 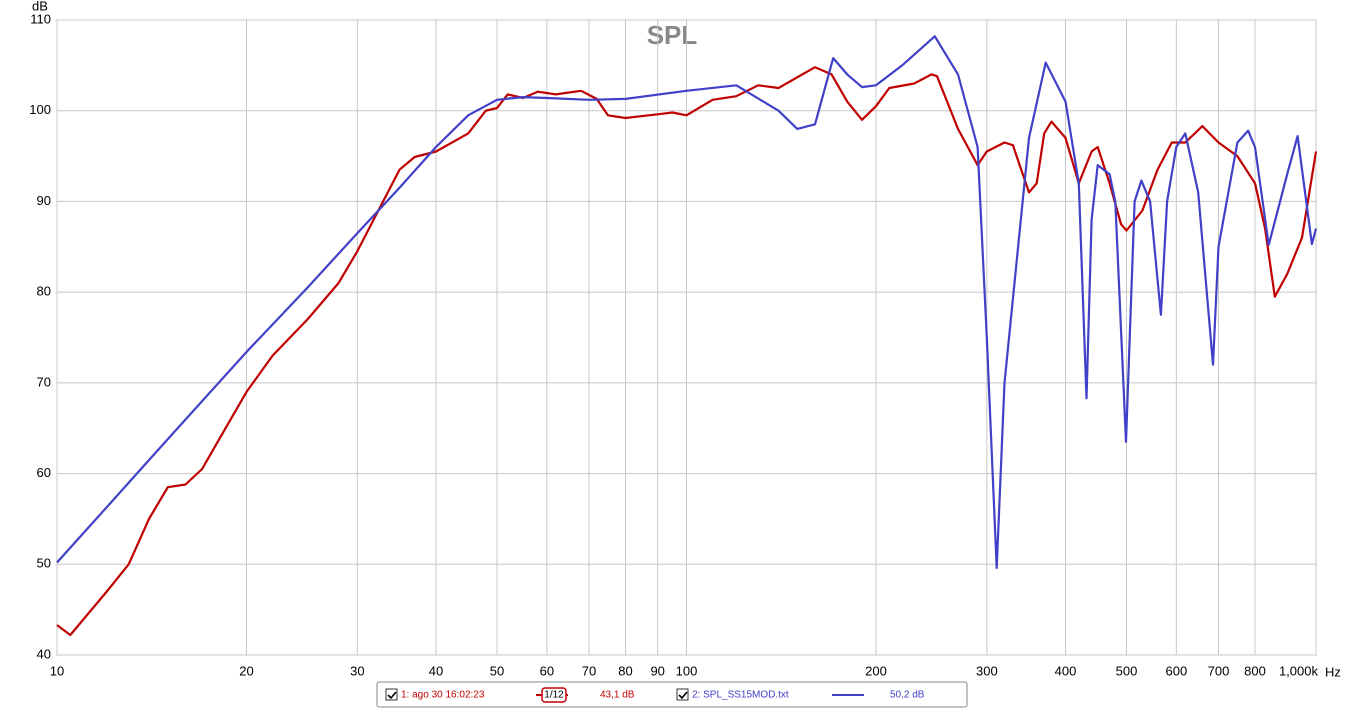 I want to click on y-tick-label: 110, so click(x=40, y=18).